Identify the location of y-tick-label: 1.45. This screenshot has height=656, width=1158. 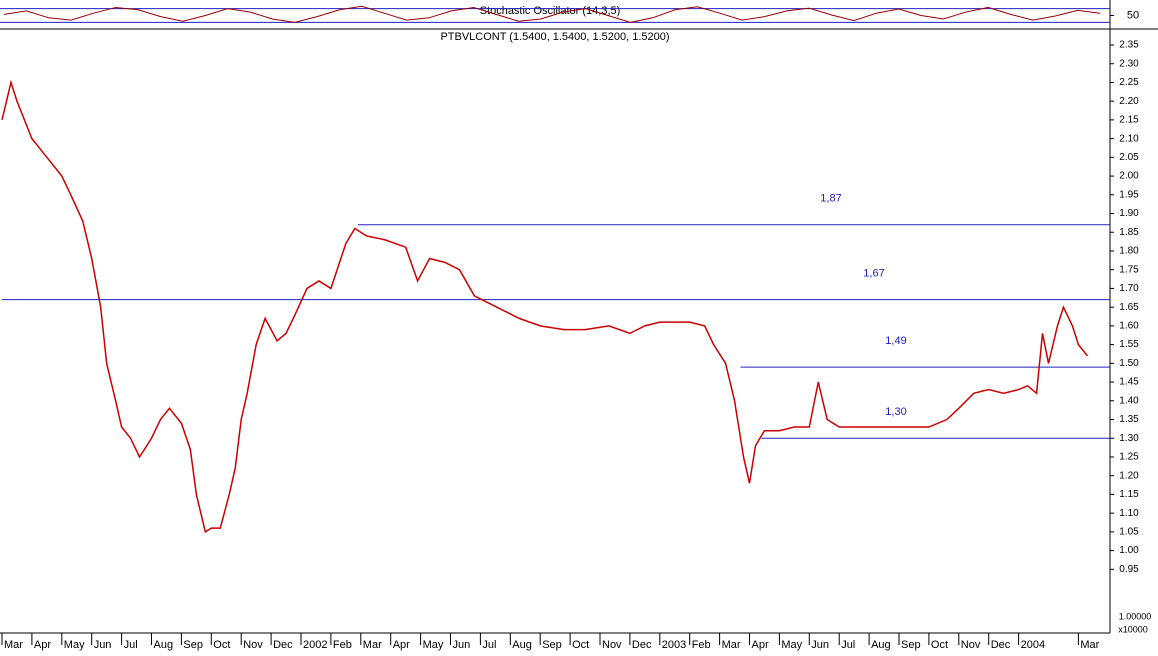
(1129, 382).